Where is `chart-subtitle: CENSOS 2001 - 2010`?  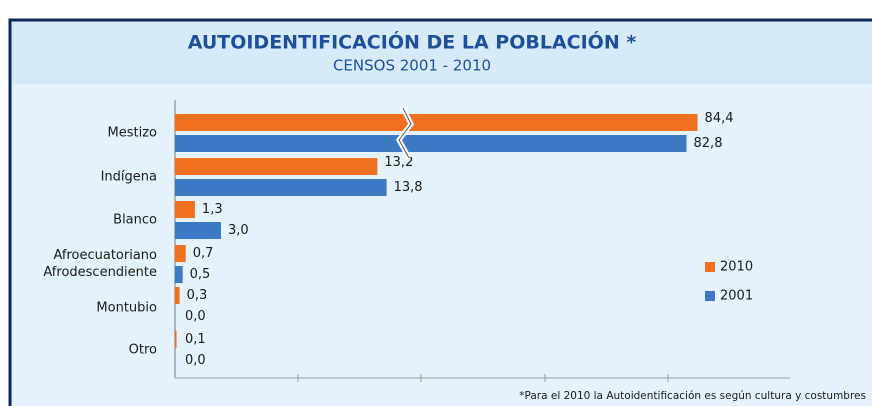
chart-subtitle: CENSOS 2001 - 2010 is located at coordinates (412, 66).